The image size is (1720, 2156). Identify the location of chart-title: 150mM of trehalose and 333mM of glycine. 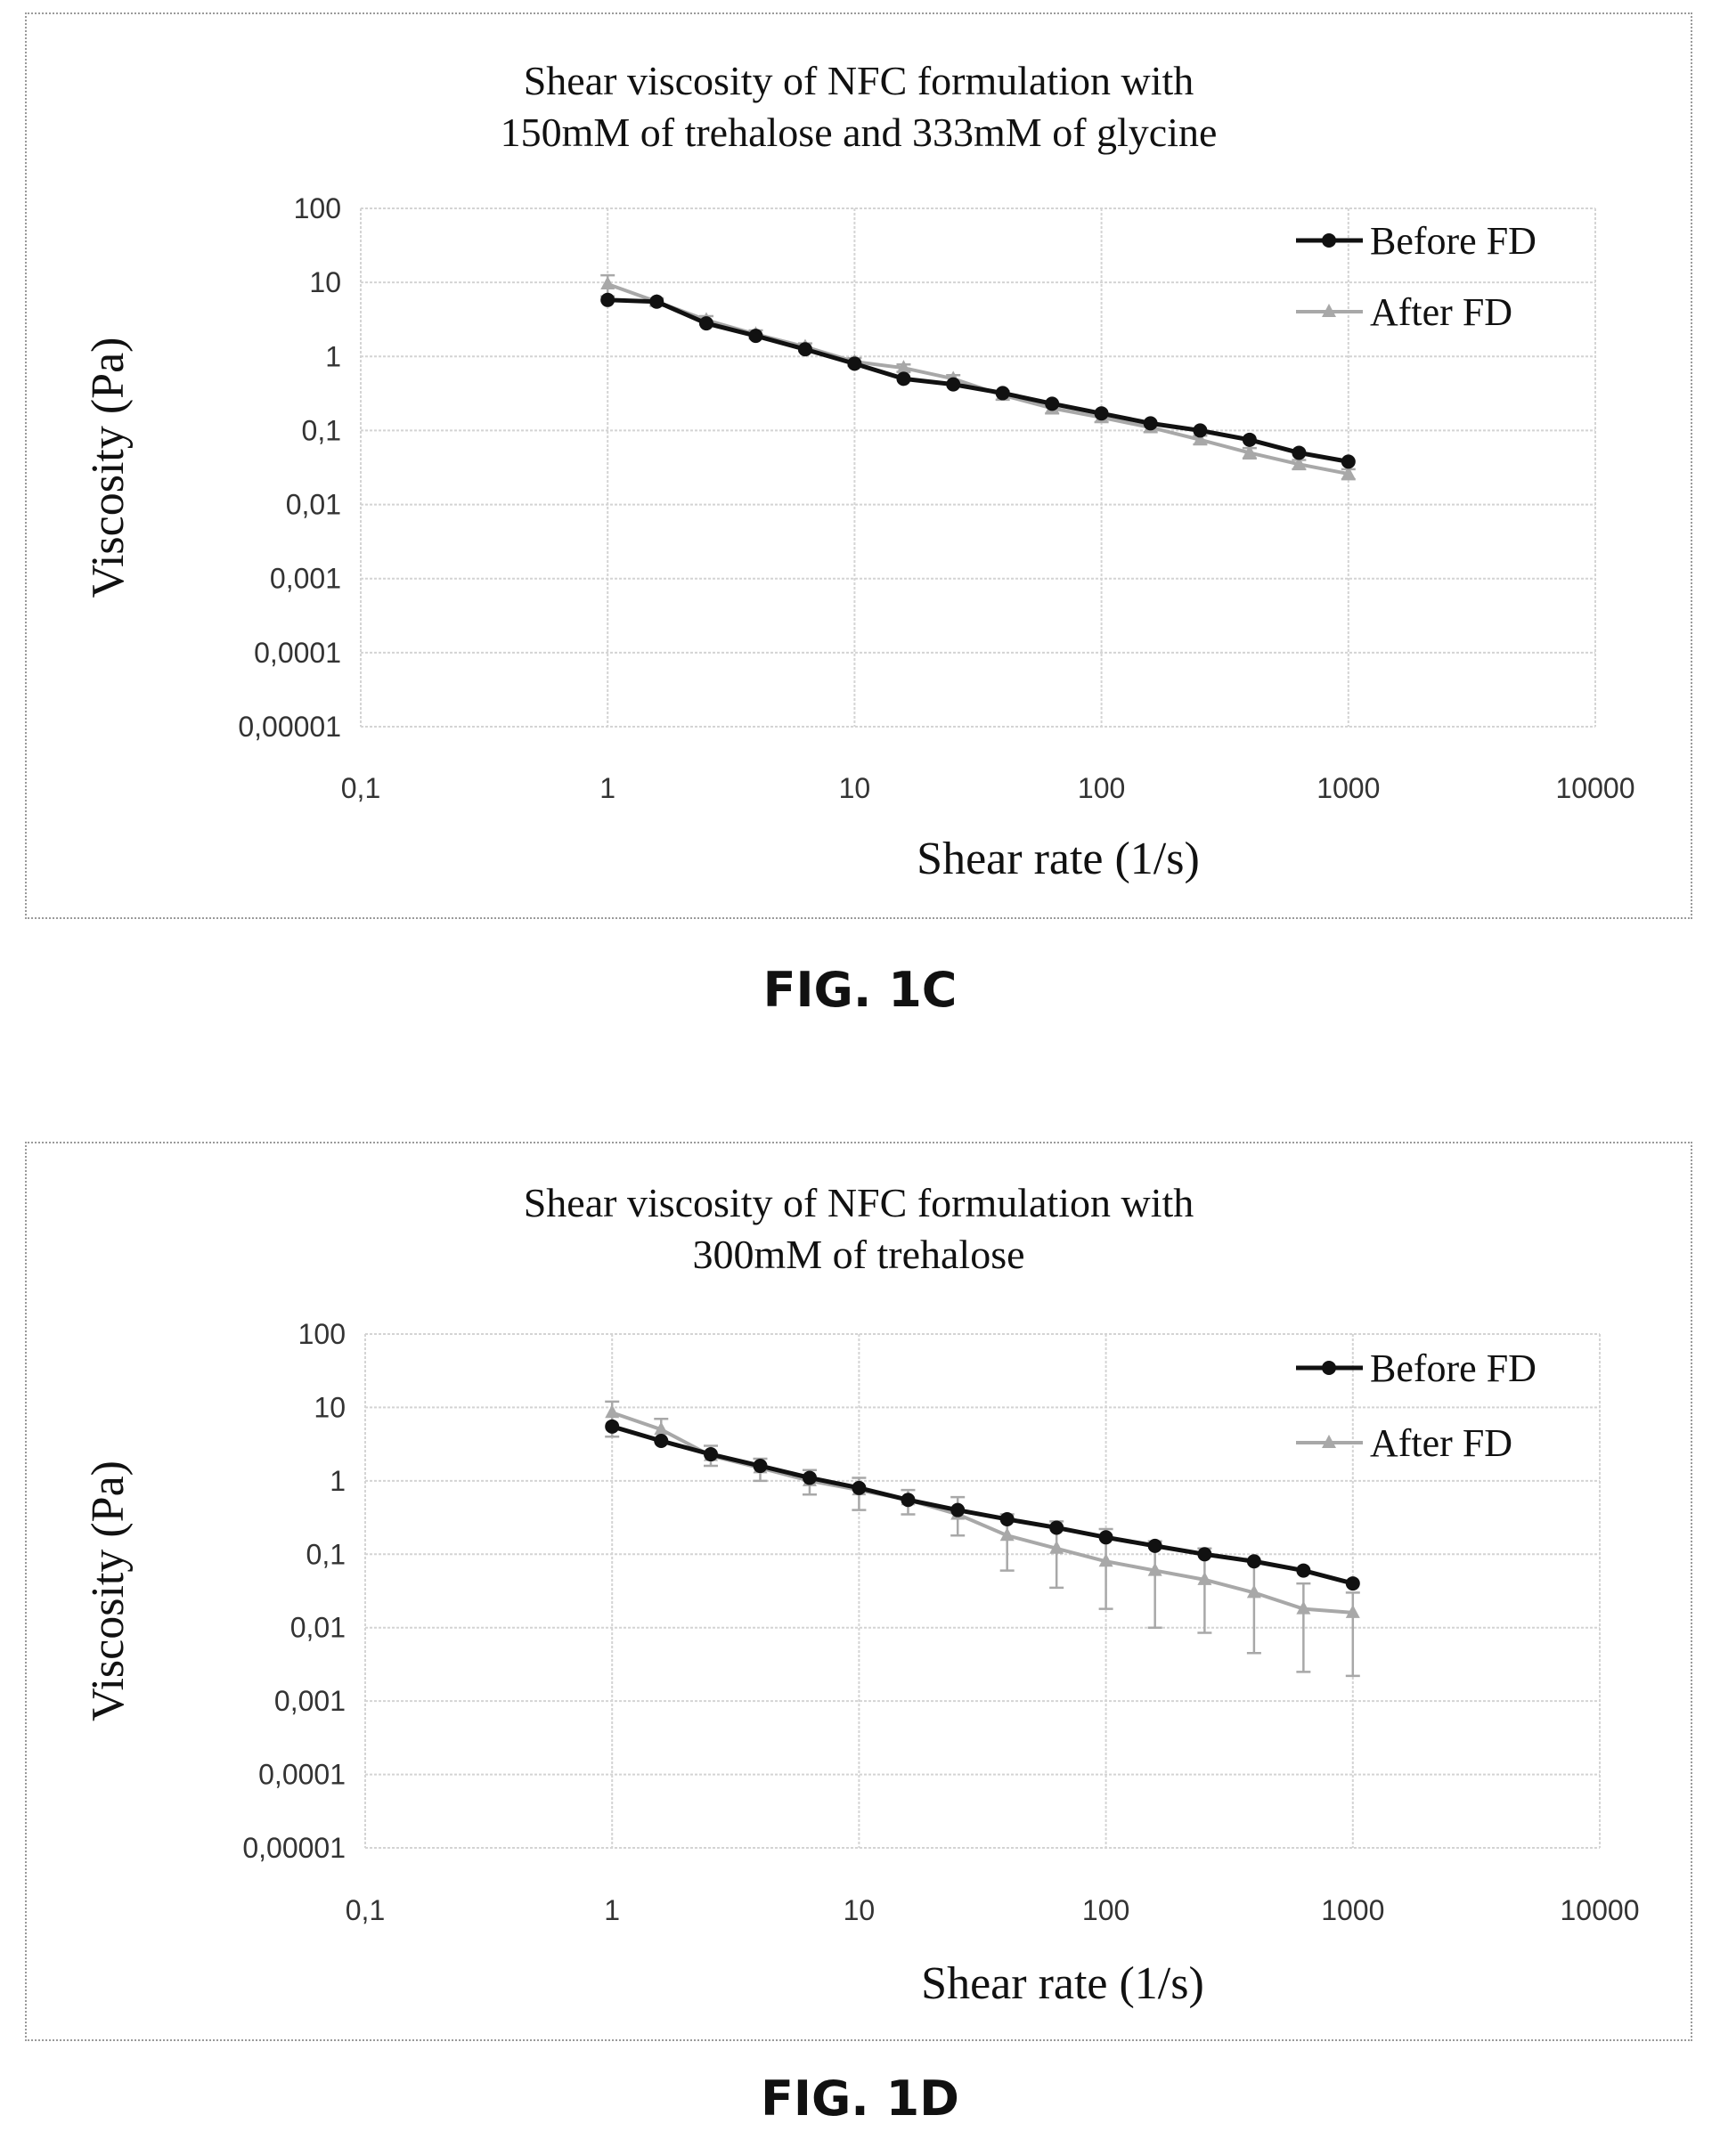
(859, 132).